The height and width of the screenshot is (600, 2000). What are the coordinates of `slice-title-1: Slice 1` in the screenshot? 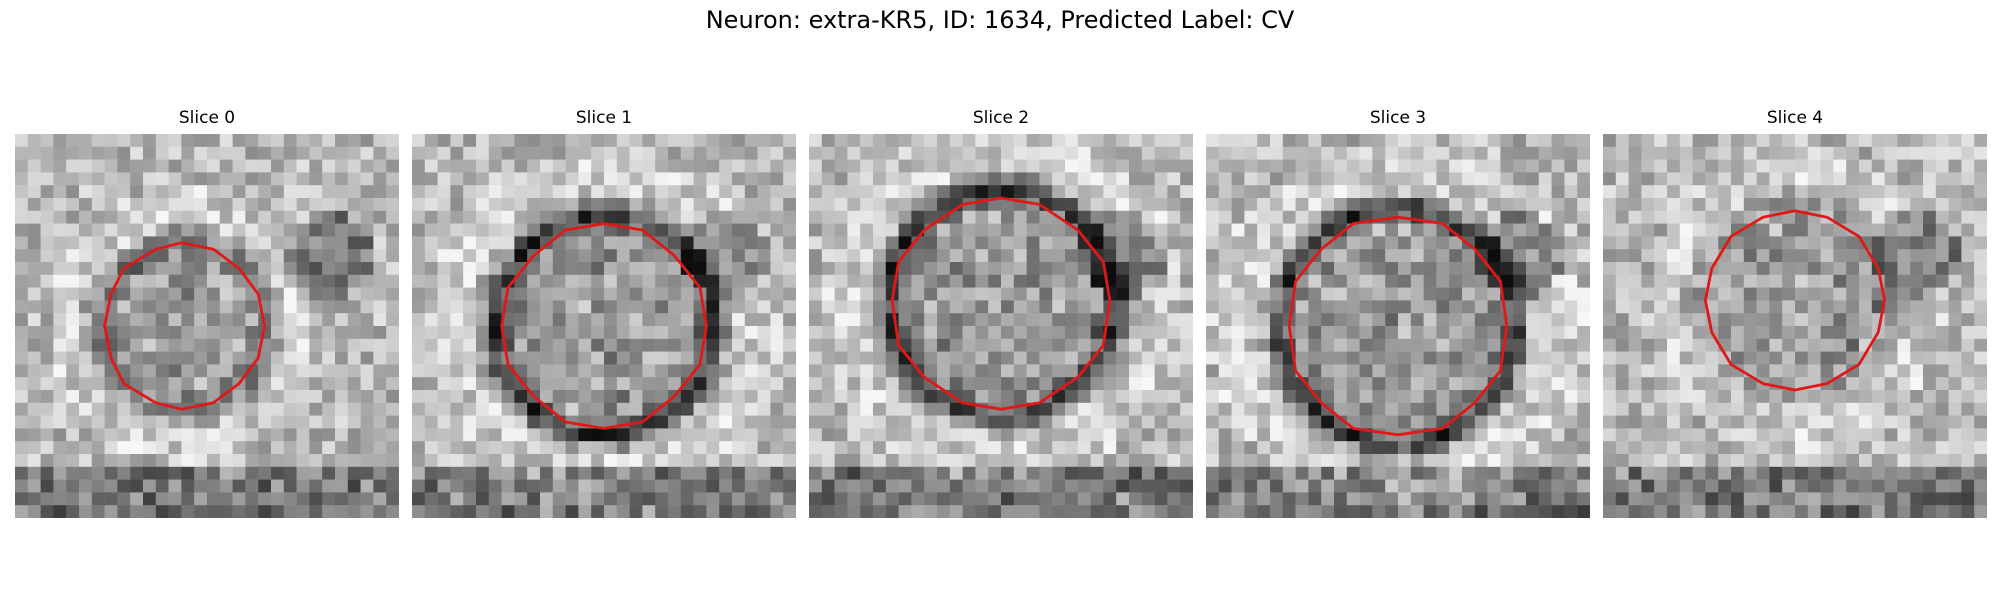 It's located at (604, 118).